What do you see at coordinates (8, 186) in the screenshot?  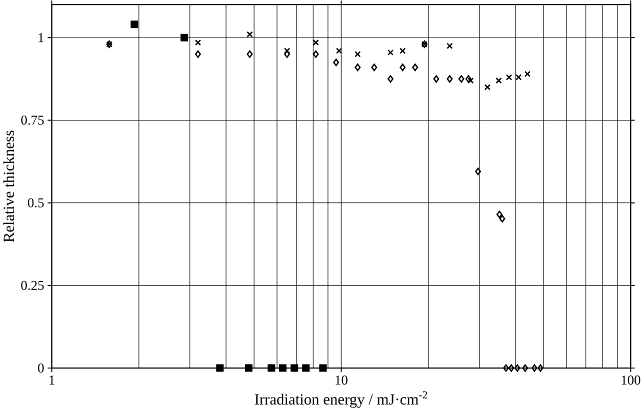 I see `y-axis-title: Relative thickness` at bounding box center [8, 186].